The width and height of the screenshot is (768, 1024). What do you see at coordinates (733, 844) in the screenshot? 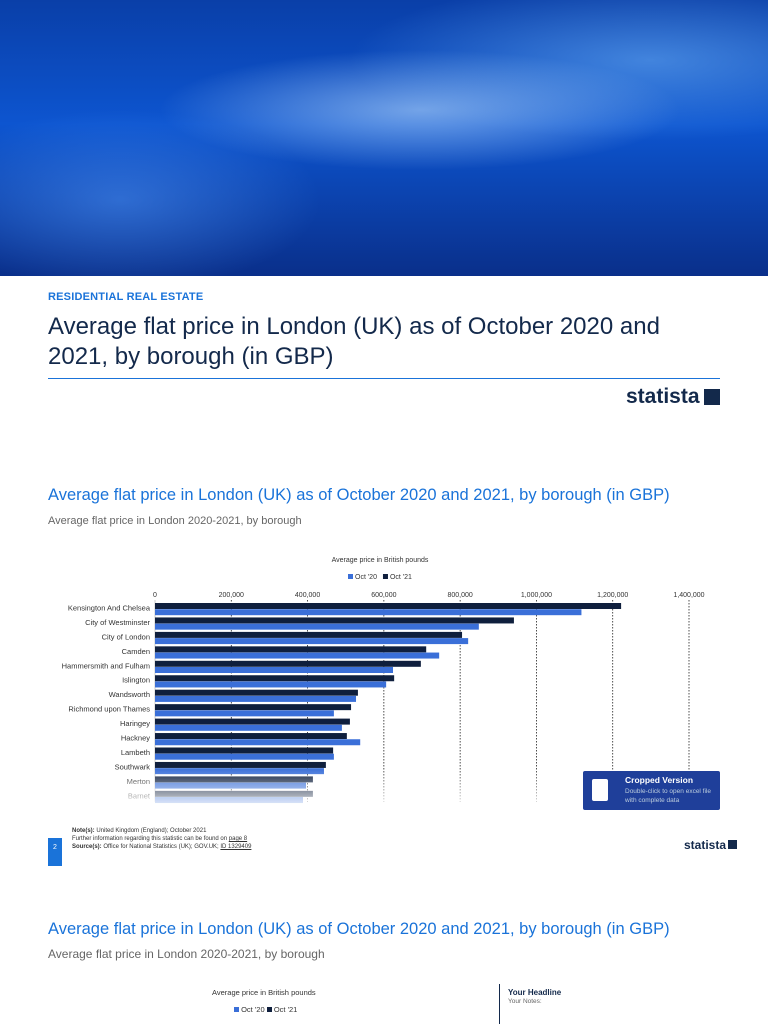
I see `footer-logo-mark` at bounding box center [733, 844].